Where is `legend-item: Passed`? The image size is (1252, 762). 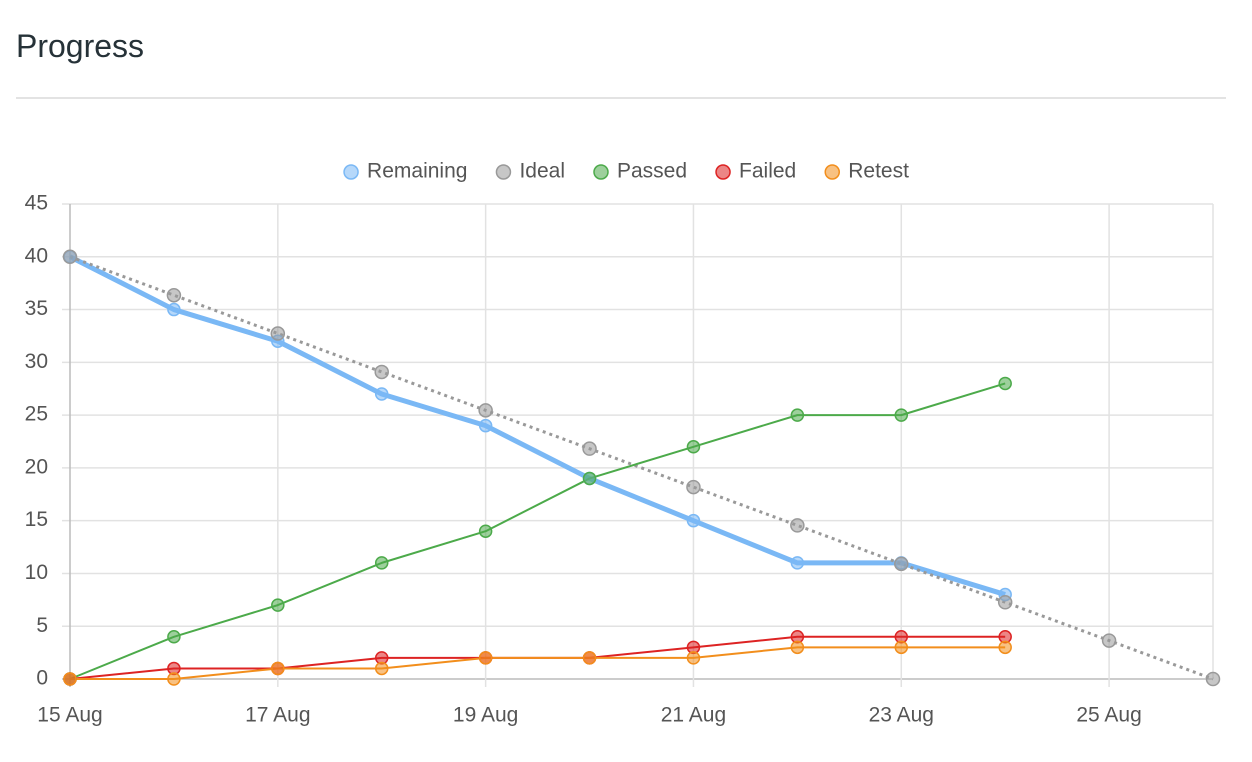
legend-item: Passed is located at coordinates (640, 171).